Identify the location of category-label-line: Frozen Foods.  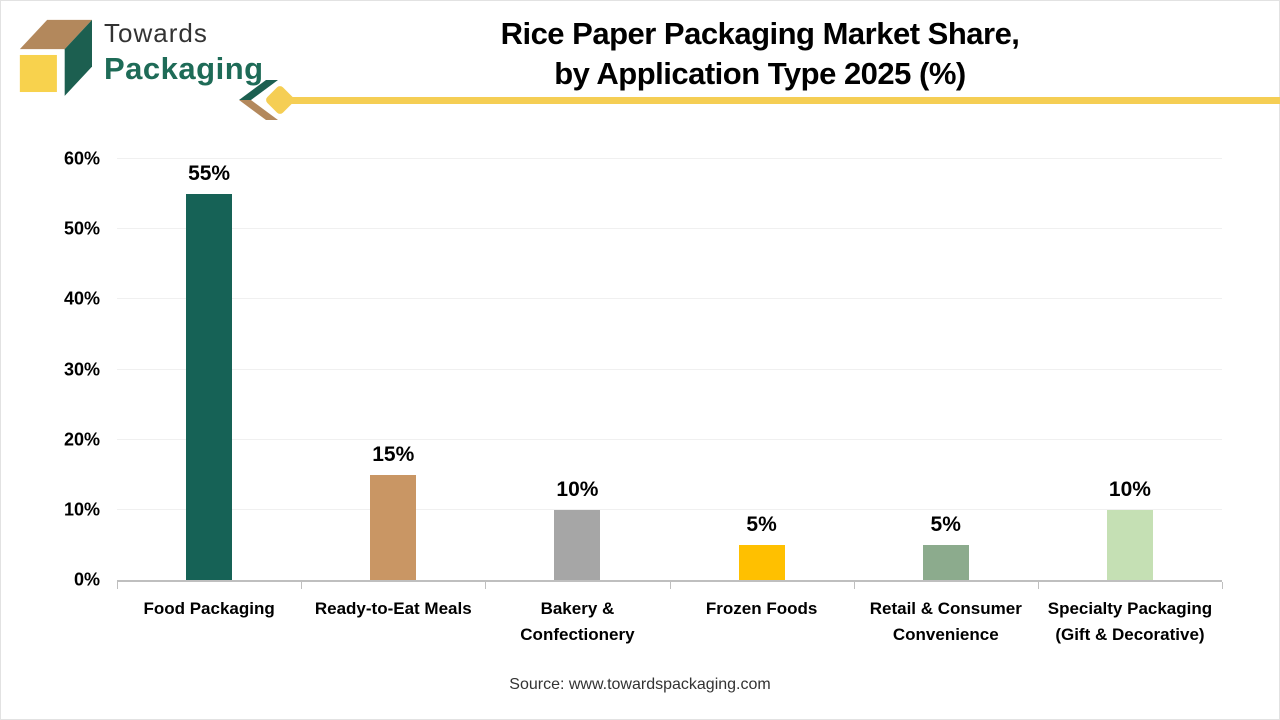
(761, 608).